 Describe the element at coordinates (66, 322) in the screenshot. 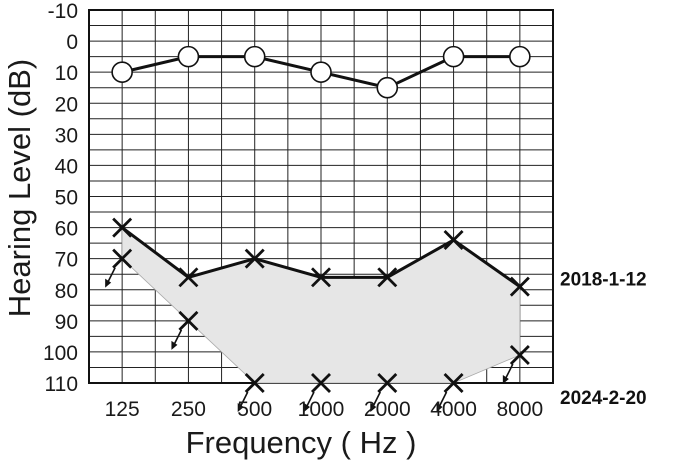

I see `y-tick-label: 90` at that location.